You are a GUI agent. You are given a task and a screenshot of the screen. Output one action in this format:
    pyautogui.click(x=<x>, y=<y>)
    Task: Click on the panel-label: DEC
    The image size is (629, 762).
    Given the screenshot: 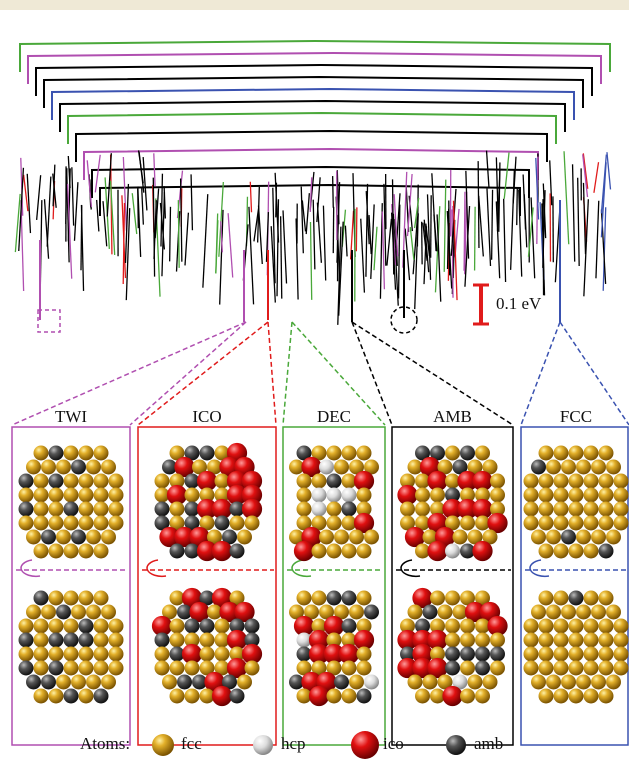 What is the action you would take?
    pyautogui.click(x=334, y=416)
    